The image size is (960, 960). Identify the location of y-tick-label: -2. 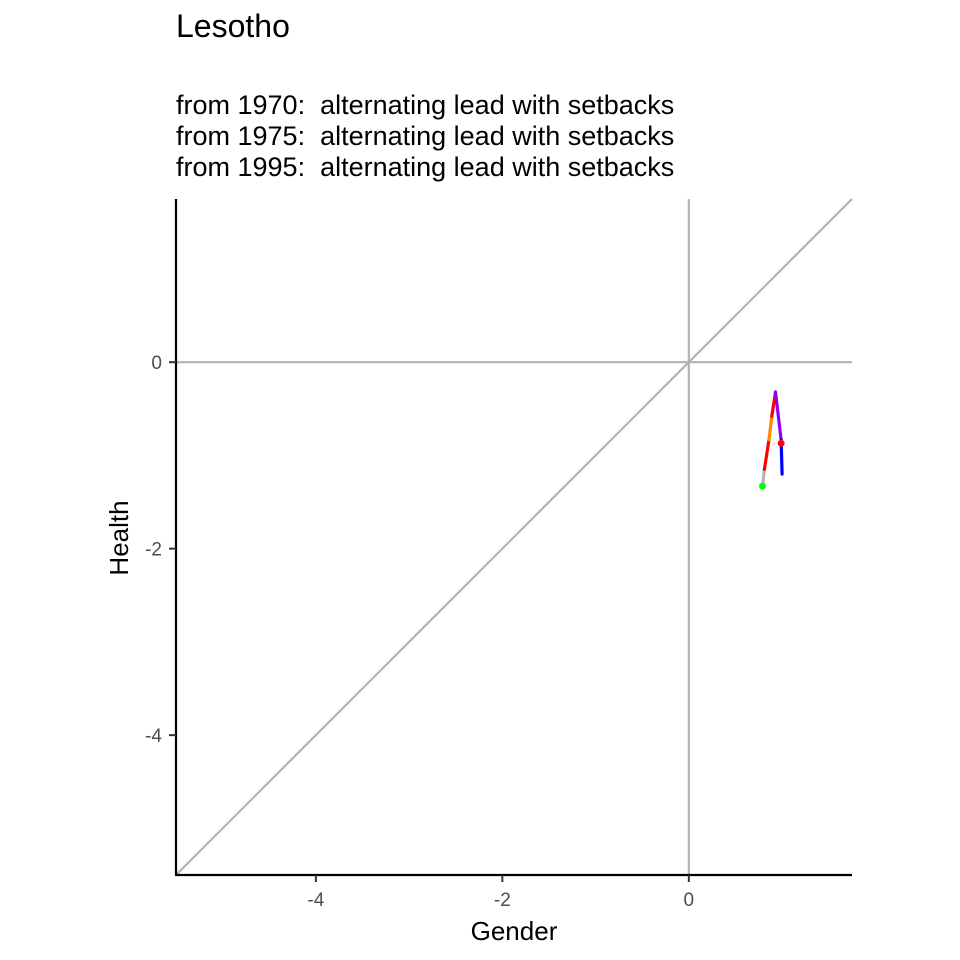
(153, 550).